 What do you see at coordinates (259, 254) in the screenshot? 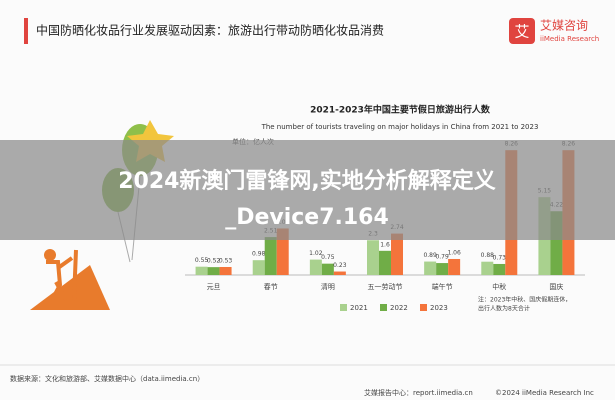
I see `value-label: 0.98` at bounding box center [259, 254].